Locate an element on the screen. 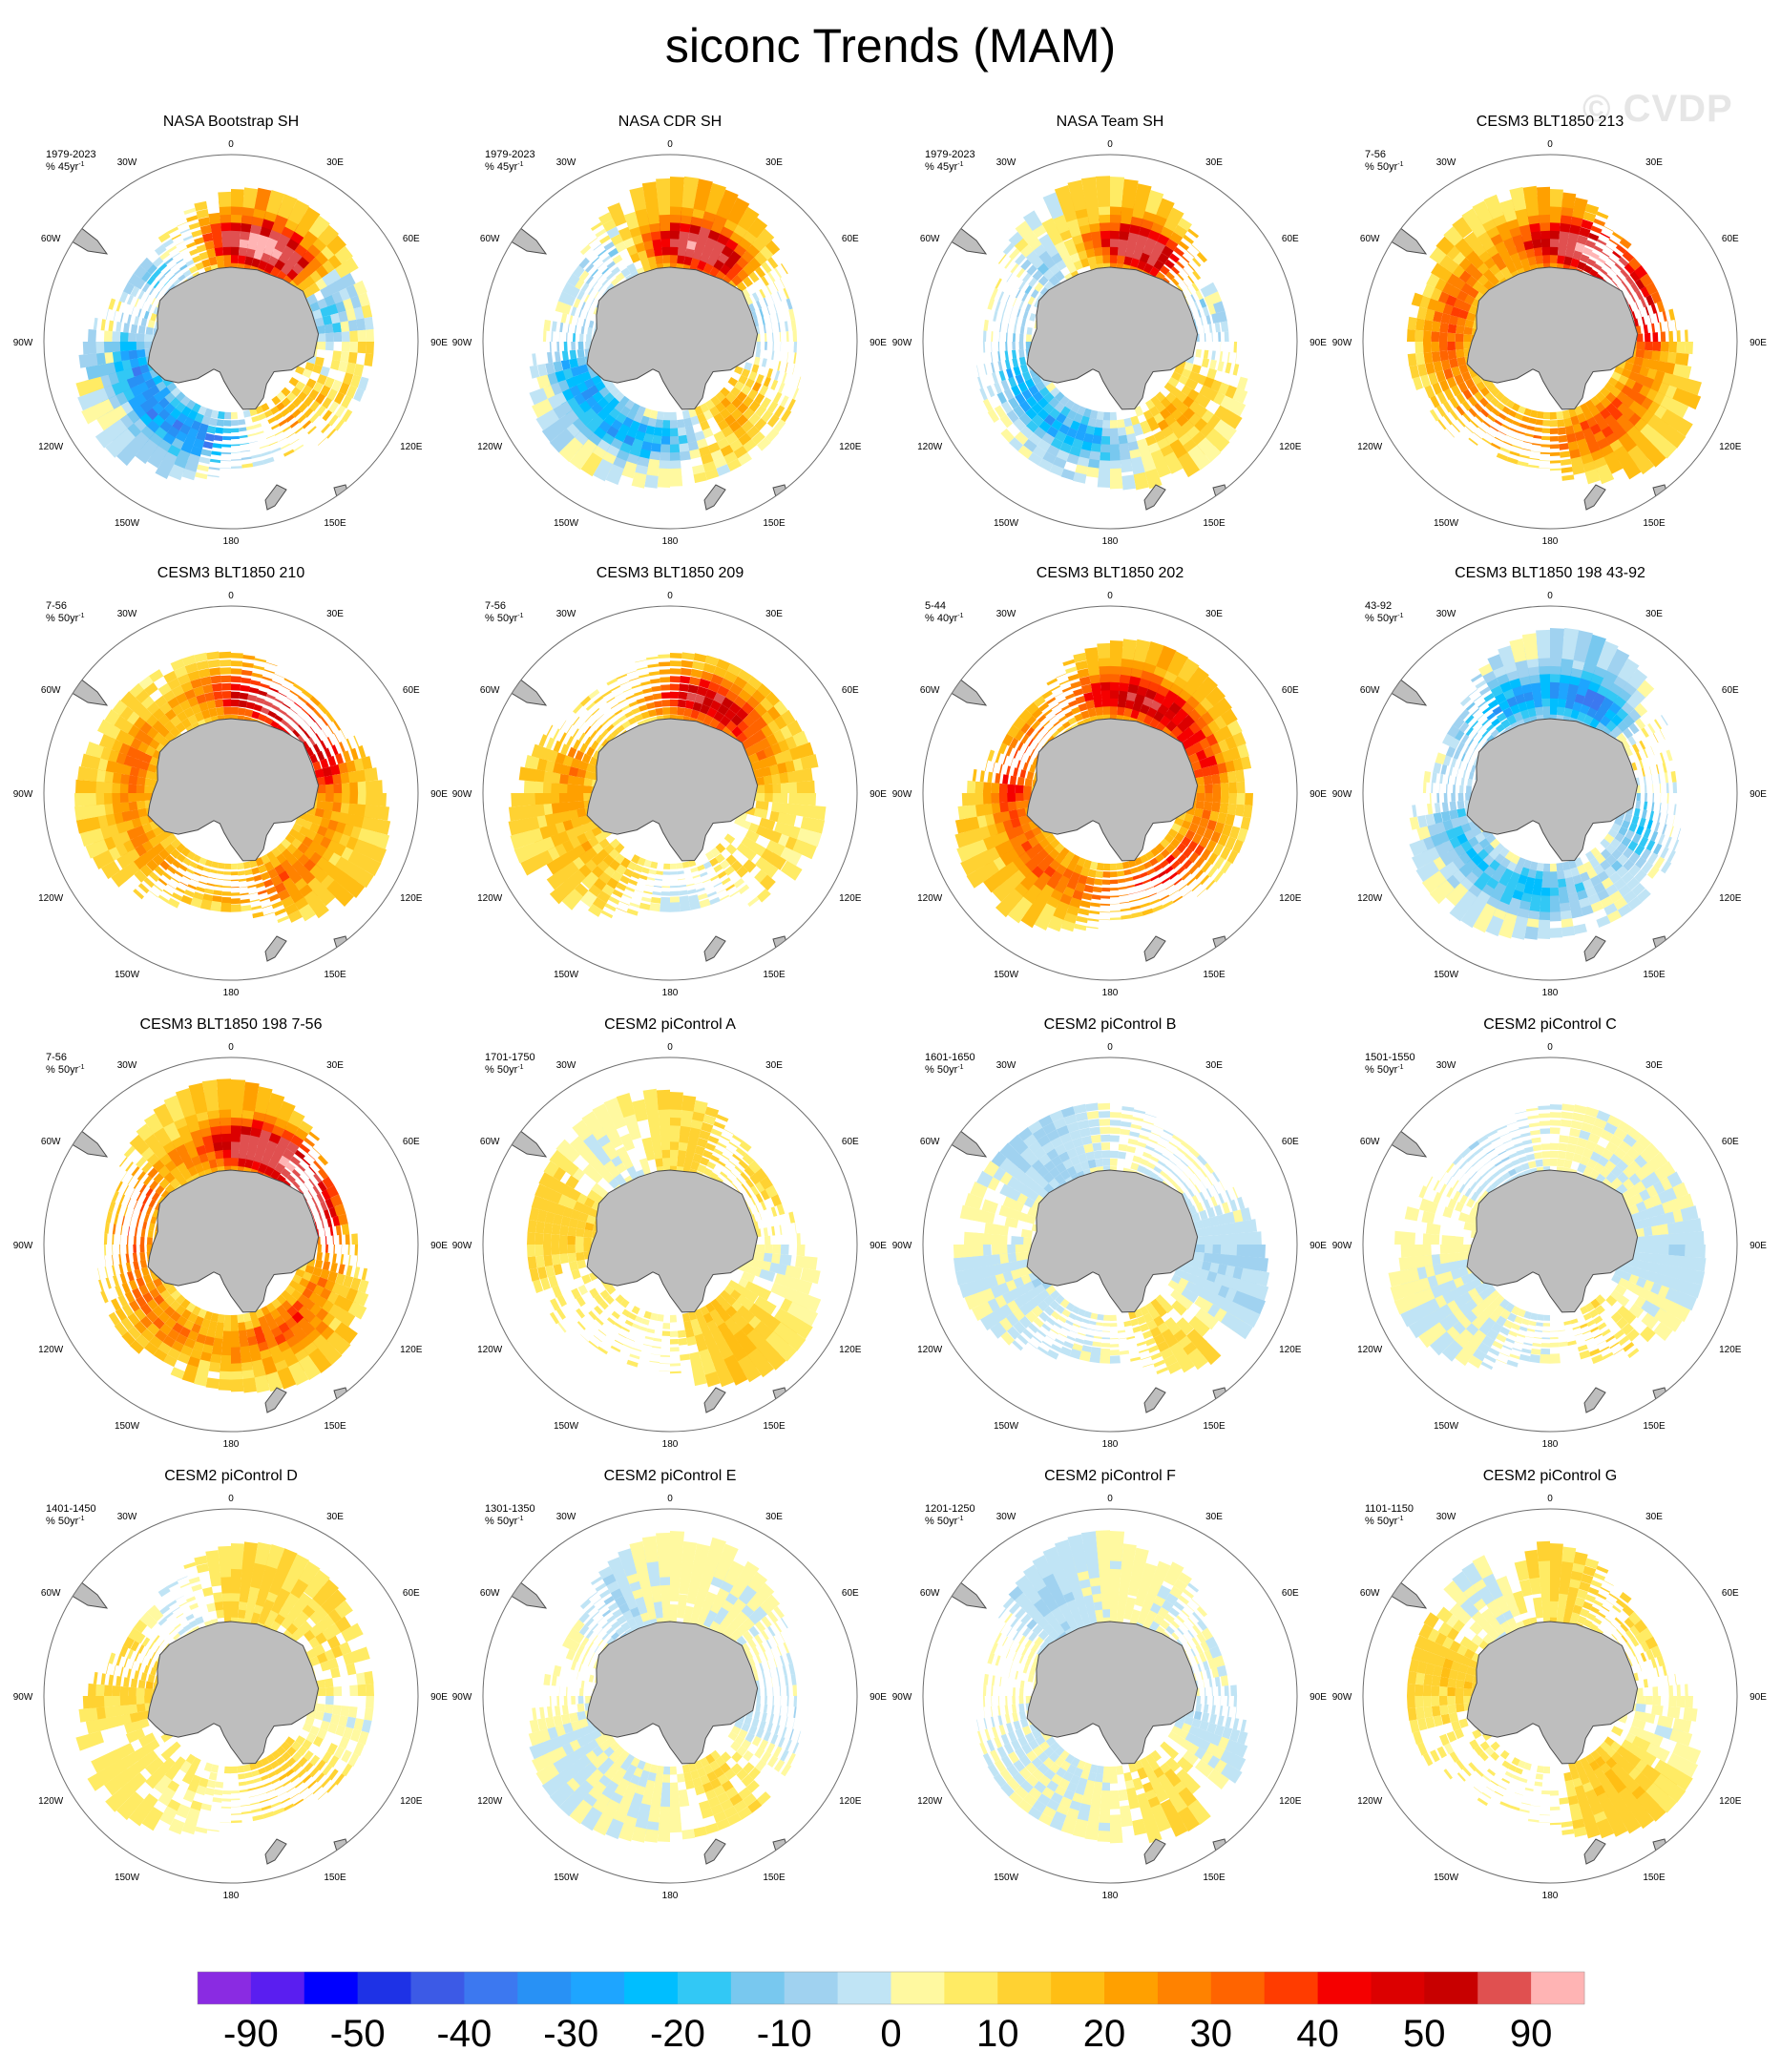  longitude-label: 60E is located at coordinates (411, 239).